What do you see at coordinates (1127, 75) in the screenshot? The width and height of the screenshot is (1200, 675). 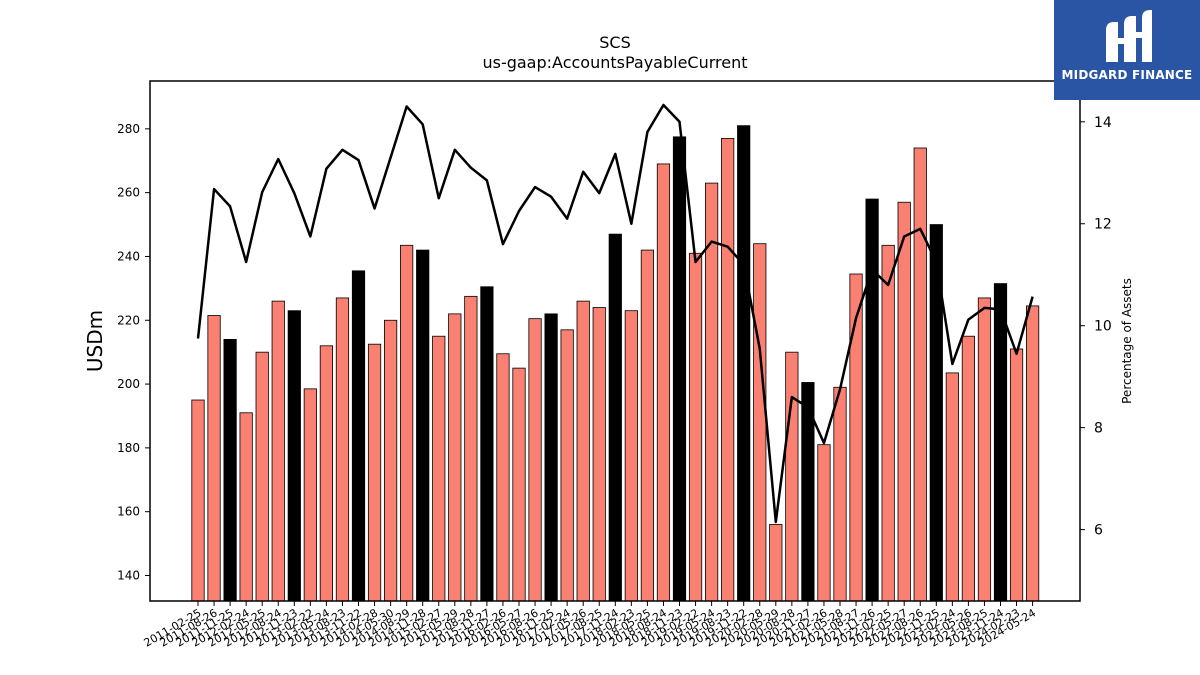 I see `logo-text: MIDGARD FINANCE` at bounding box center [1127, 75].